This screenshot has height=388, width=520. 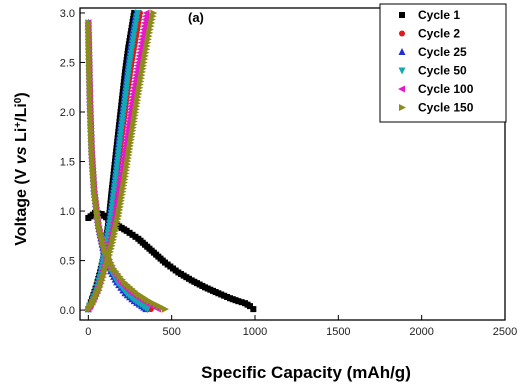 What do you see at coordinates (67, 262) in the screenshot?
I see `y-tick-label: 0.5` at bounding box center [67, 262].